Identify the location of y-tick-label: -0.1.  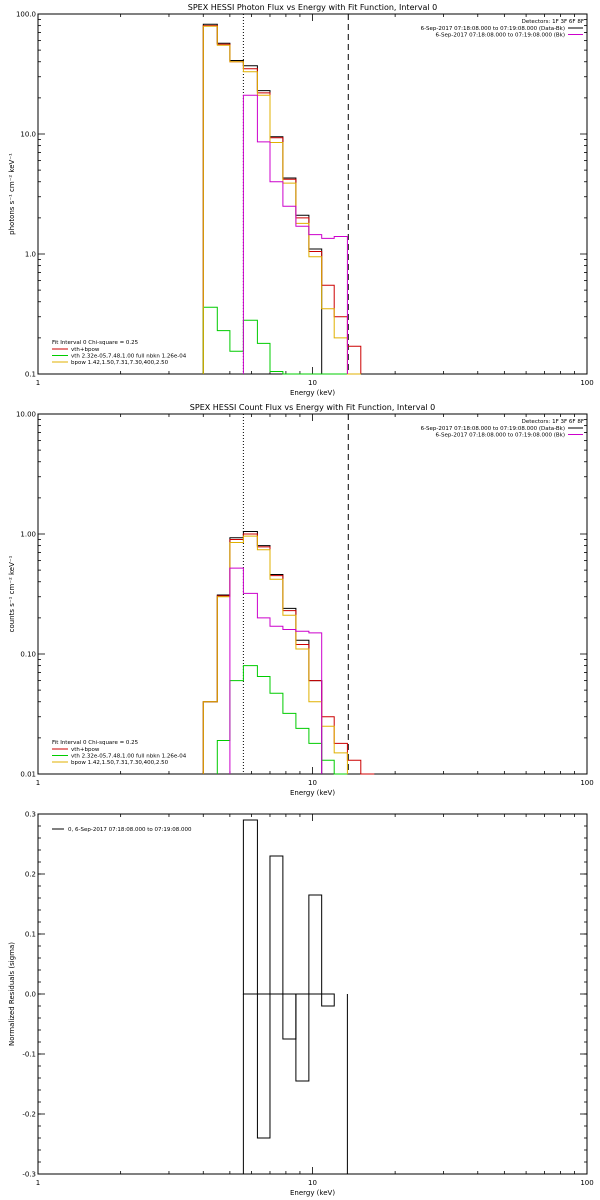
(29, 1055).